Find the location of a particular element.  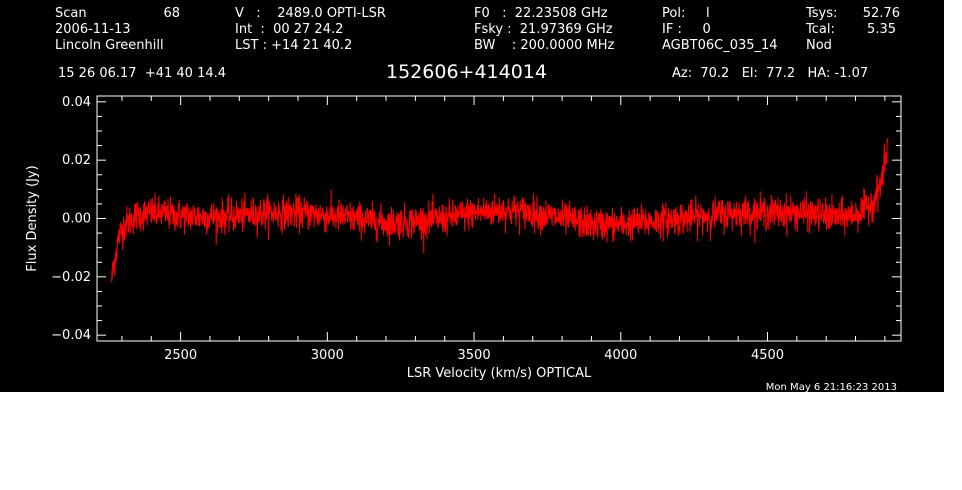

observing-mode: Nod is located at coordinates (819, 45).